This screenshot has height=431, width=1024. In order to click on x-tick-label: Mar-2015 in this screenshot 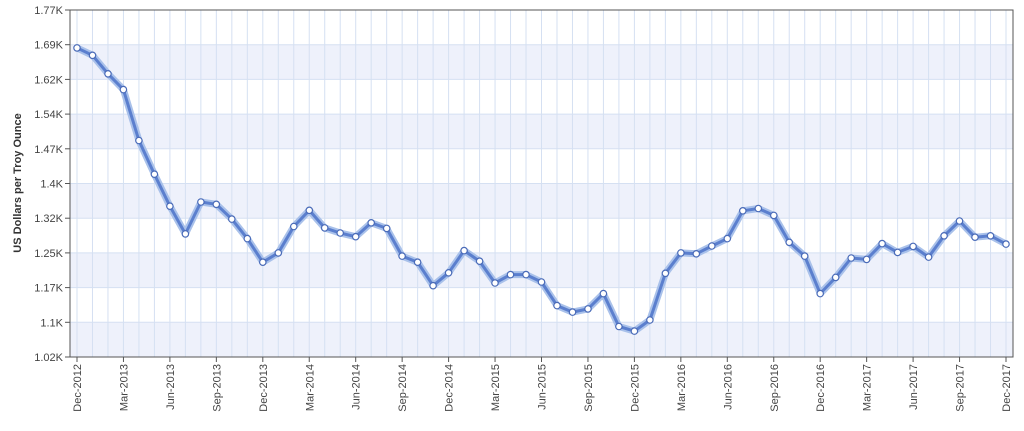, I will do `click(496, 387)`.